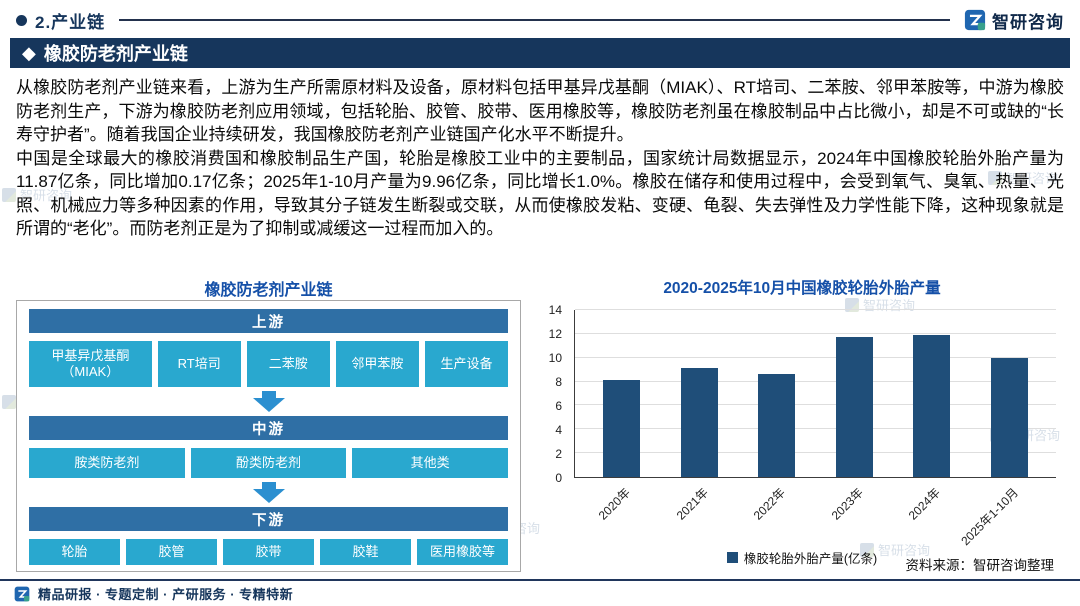 This screenshot has width=1080, height=606. I want to click on diamond-icon: ◆, so click(29, 52).